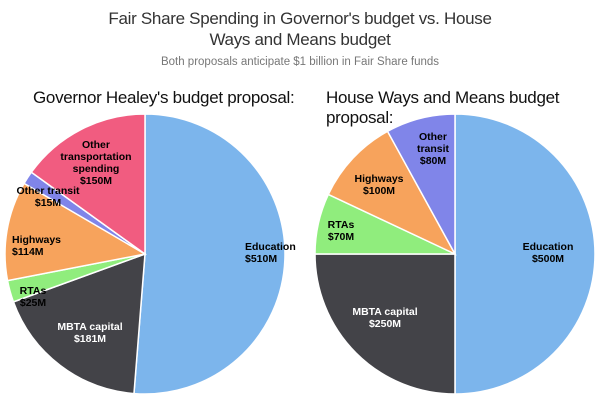 The image size is (600, 400). What do you see at coordinates (421, 184) in the screenshot?
I see `house-slice-other-transit` at bounding box center [421, 184].